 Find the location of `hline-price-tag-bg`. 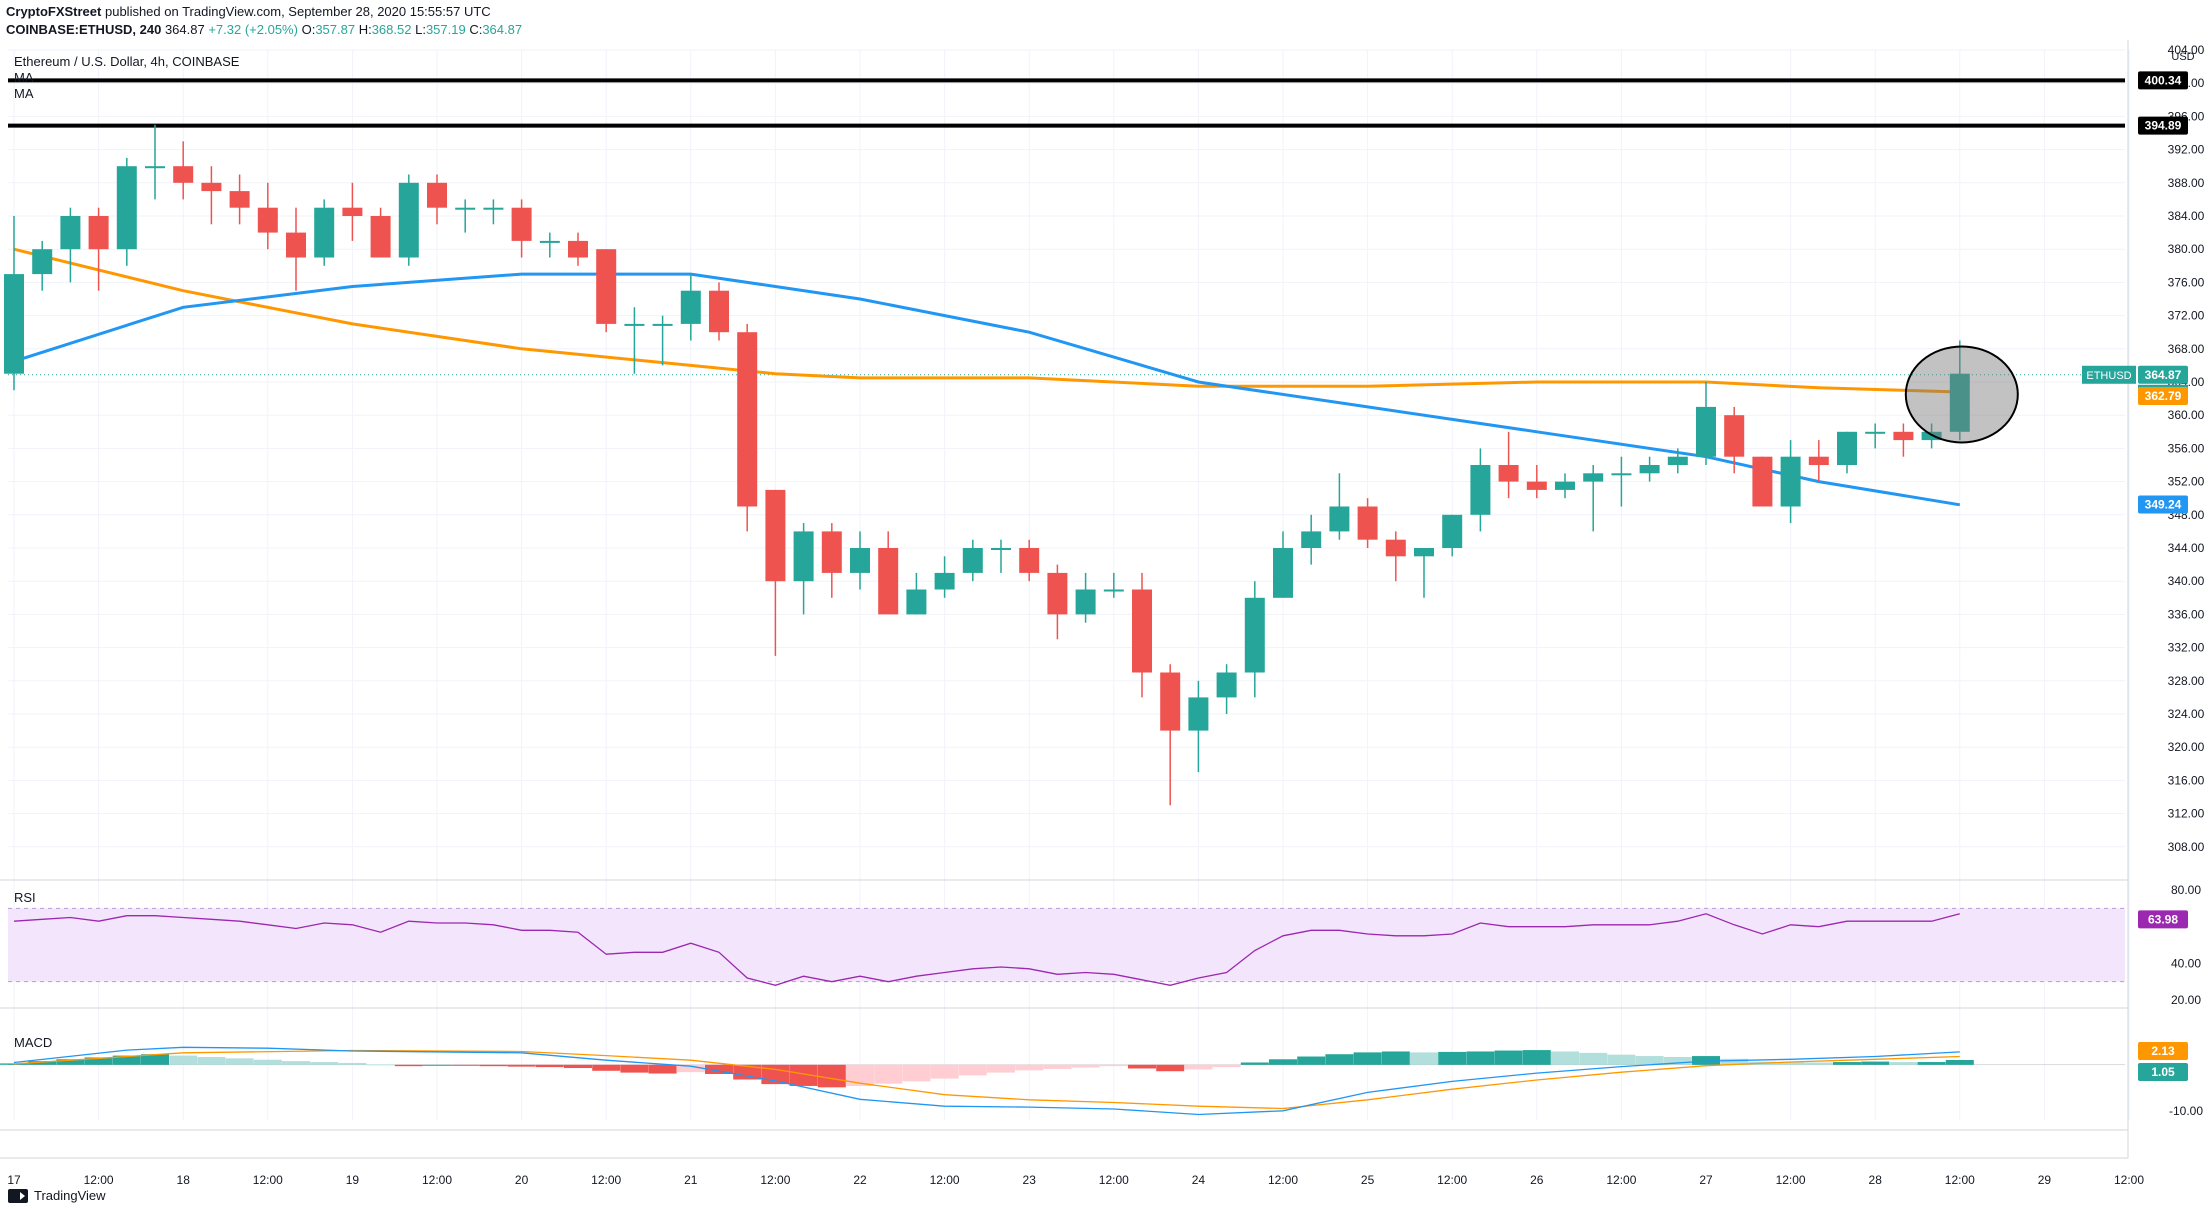

hline-price-tag-bg is located at coordinates (2163, 80).